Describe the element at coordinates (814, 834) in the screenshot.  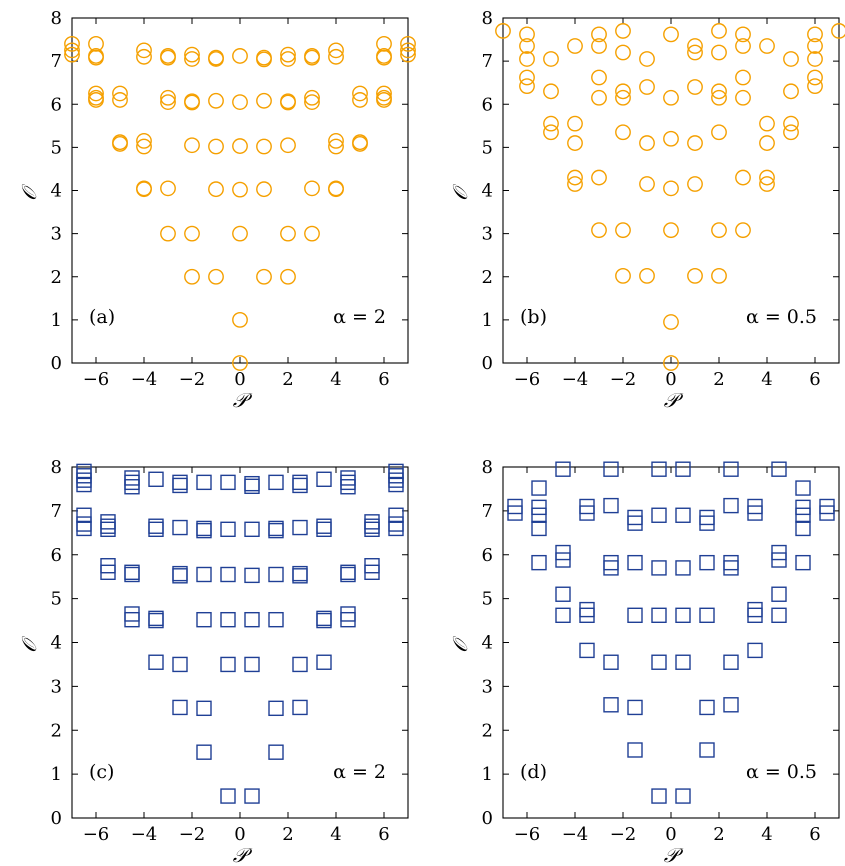
I see `x-tick-label: 6` at that location.